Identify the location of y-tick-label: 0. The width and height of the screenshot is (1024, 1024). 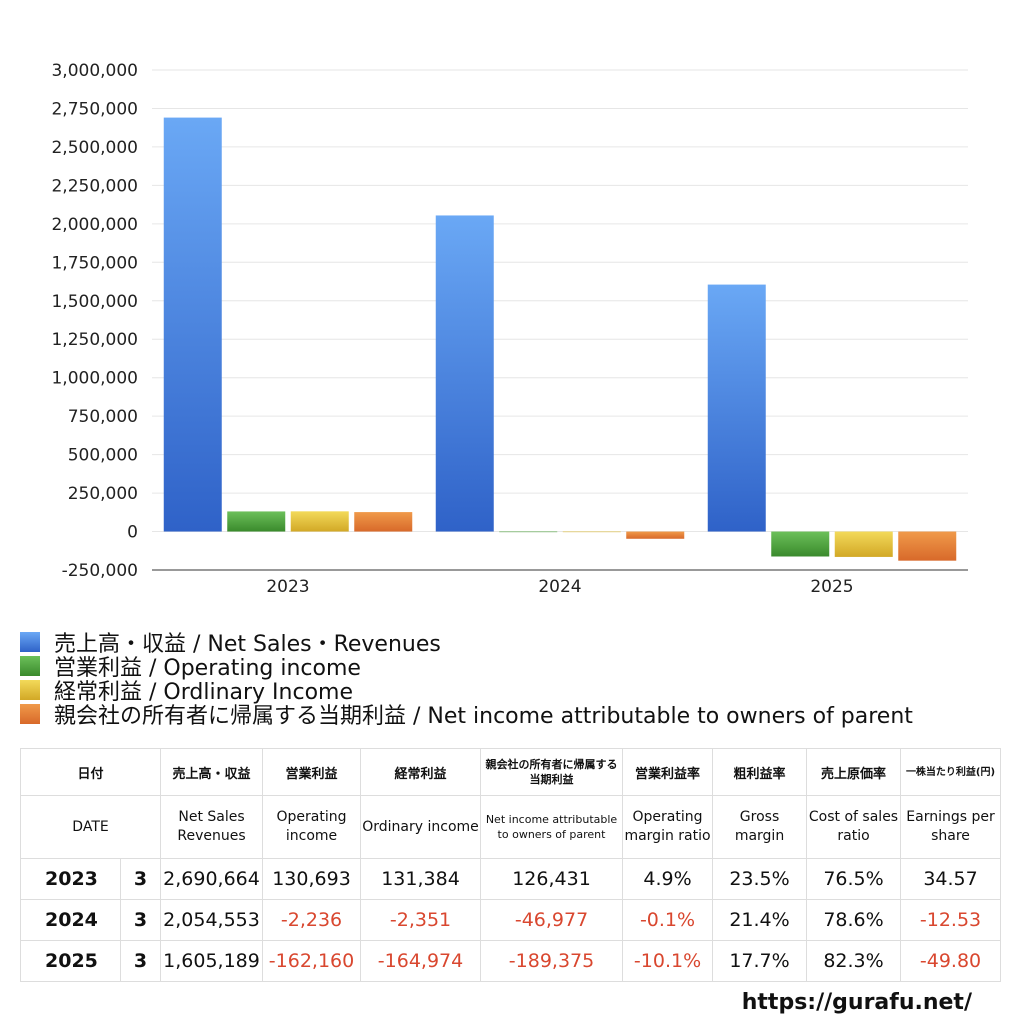
(132, 533).